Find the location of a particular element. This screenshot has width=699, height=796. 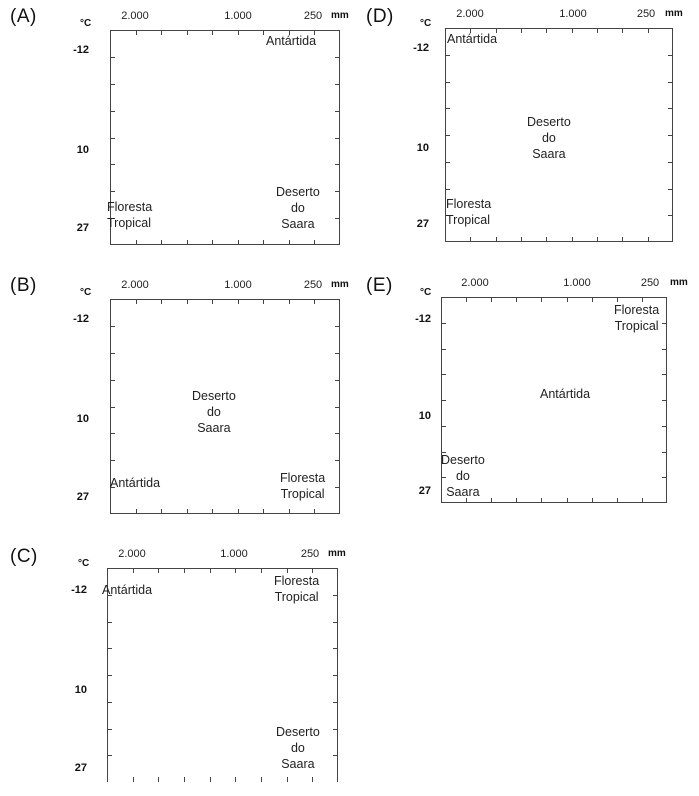

panel-letter: (E) is located at coordinates (379, 285).